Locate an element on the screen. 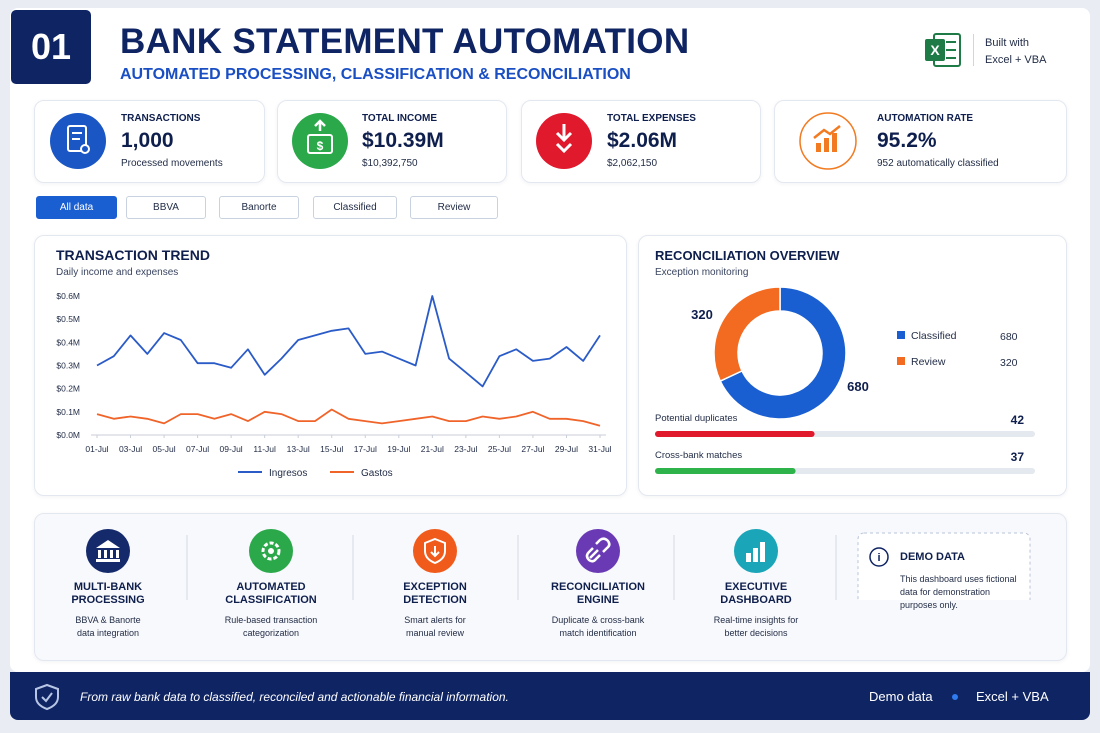  kpi-label: TOTAL INCOME is located at coordinates (399, 118).